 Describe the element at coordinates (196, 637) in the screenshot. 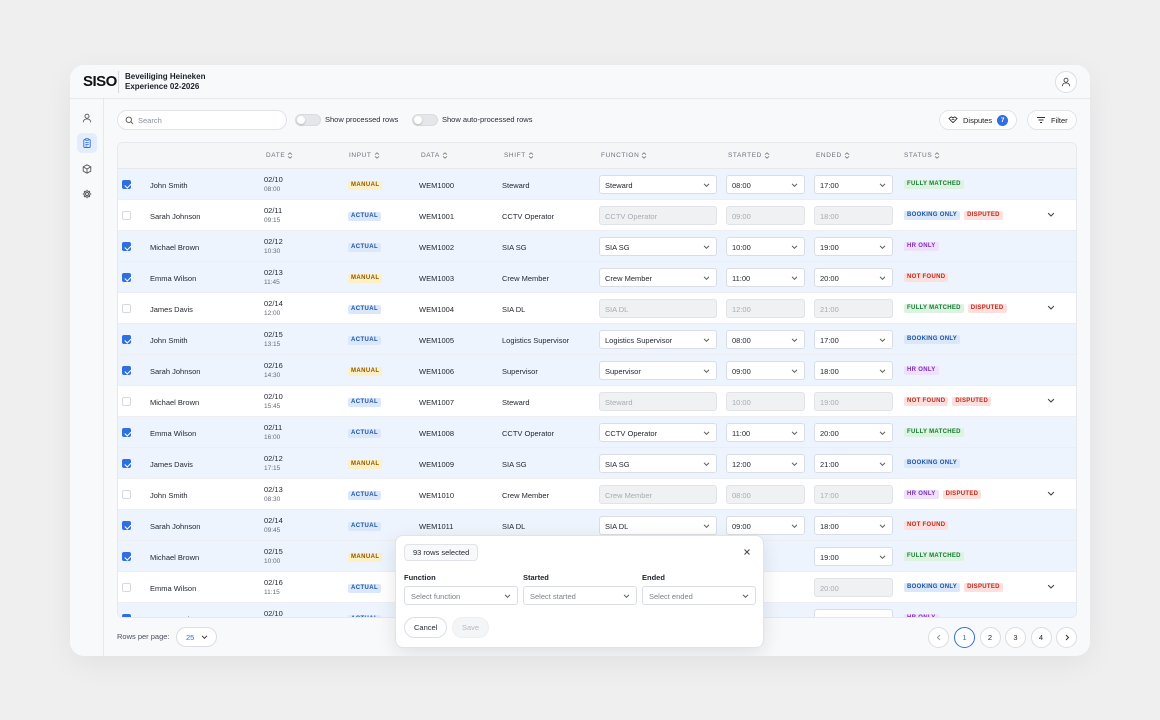

I see `rows-per-page-select: 25` at that location.